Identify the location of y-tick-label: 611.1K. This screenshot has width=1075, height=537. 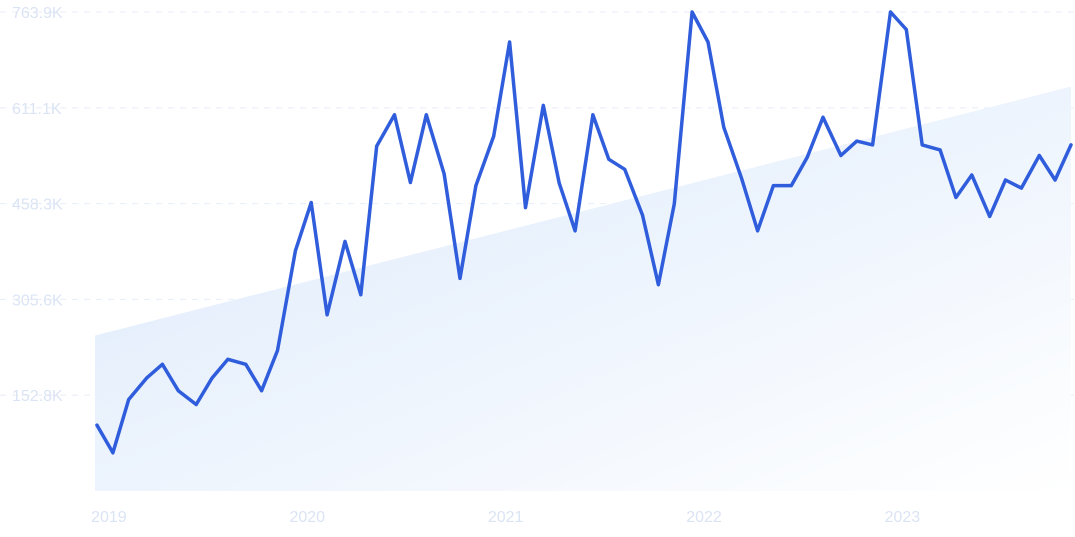
(37, 109).